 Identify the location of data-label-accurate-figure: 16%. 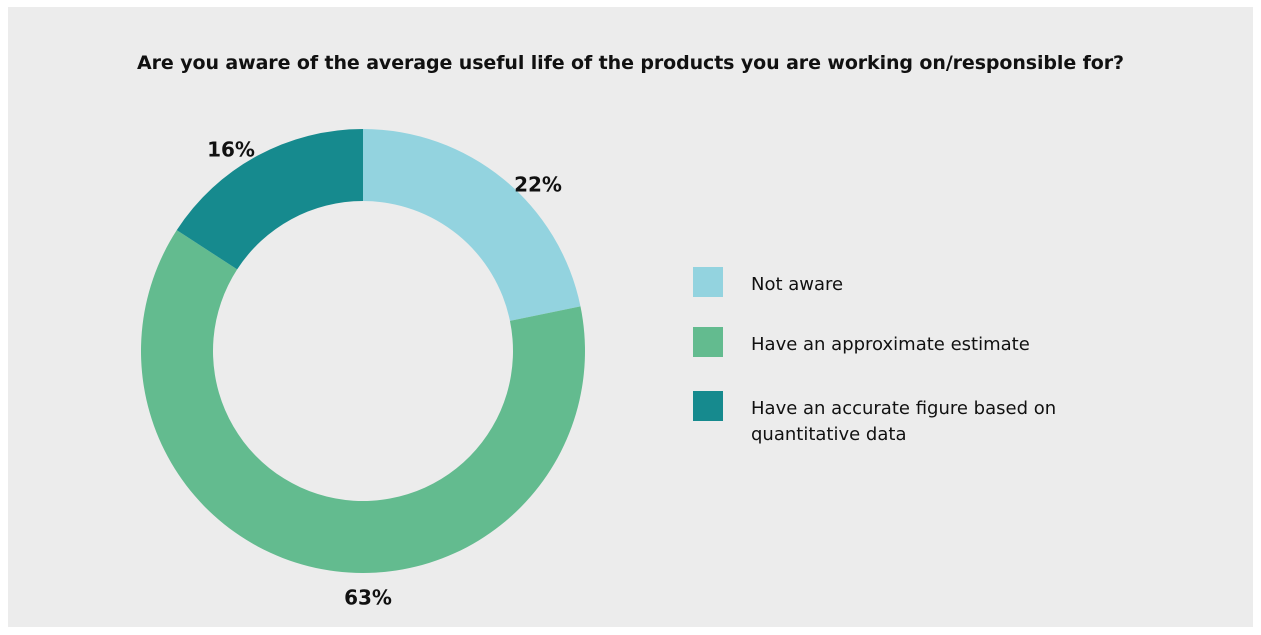
(231, 150).